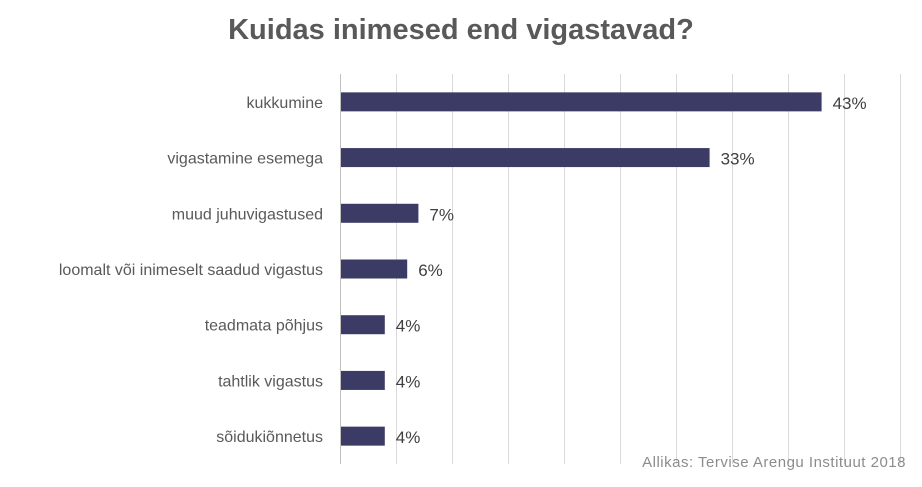 Image resolution: width=922 pixels, height=487 pixels. What do you see at coordinates (738, 159) in the screenshot?
I see `data-label: 33%` at bounding box center [738, 159].